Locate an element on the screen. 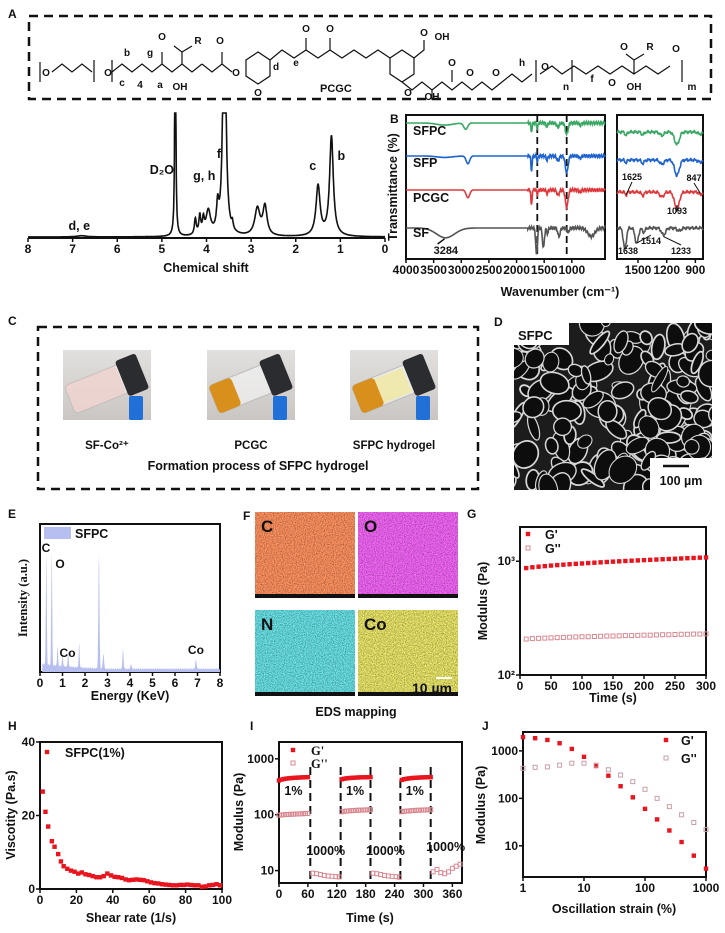  series-label: SFP is located at coordinates (425, 163).